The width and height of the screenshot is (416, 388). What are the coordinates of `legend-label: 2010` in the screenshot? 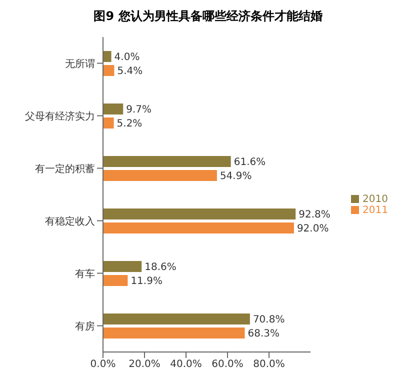 It's located at (375, 199).